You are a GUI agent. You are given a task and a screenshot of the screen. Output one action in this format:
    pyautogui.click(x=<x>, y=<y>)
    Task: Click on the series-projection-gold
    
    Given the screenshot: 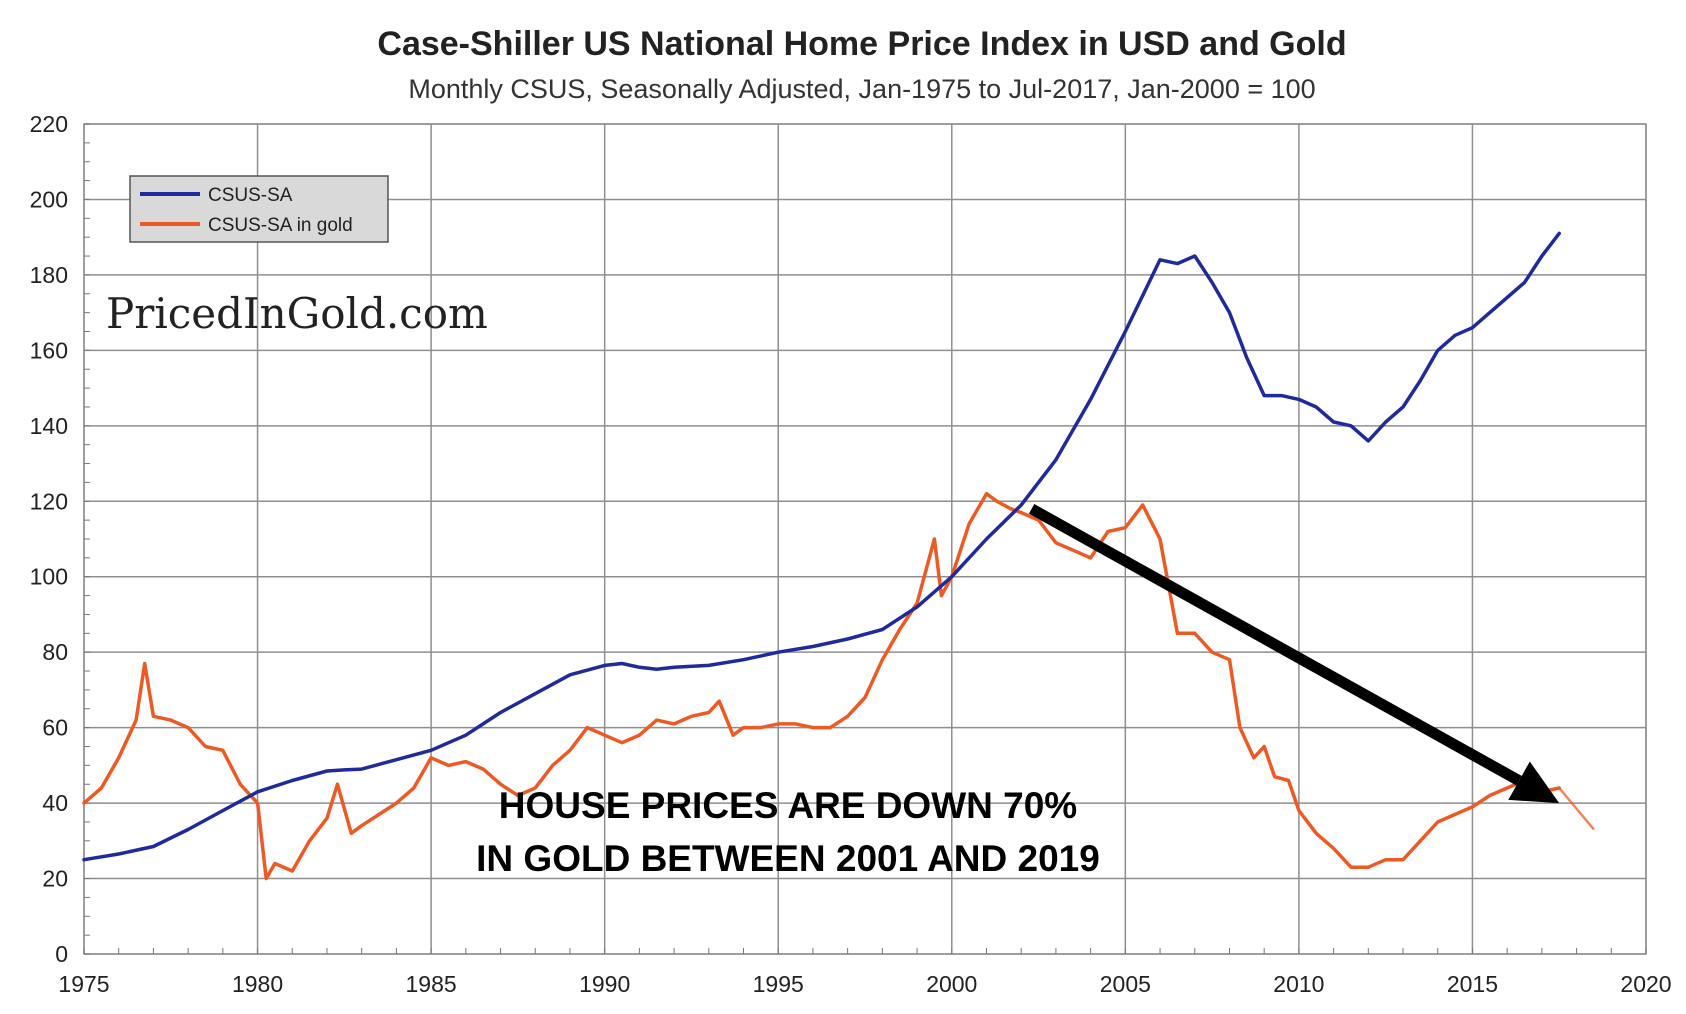 What is the action you would take?
    pyautogui.click(x=1576, y=809)
    